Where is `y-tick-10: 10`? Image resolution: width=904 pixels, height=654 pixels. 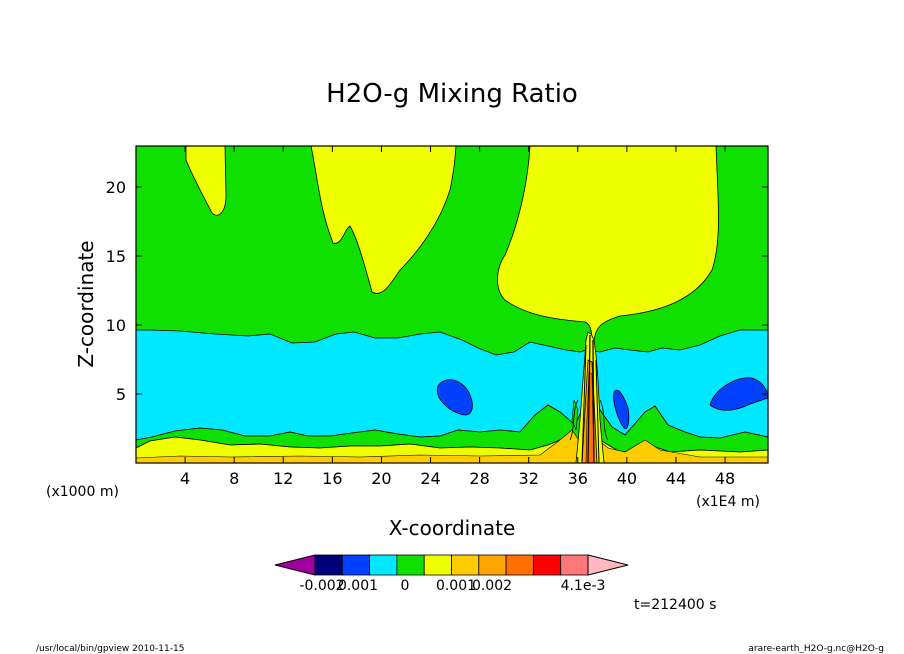
y-tick-10: 10 is located at coordinates (437, 325).